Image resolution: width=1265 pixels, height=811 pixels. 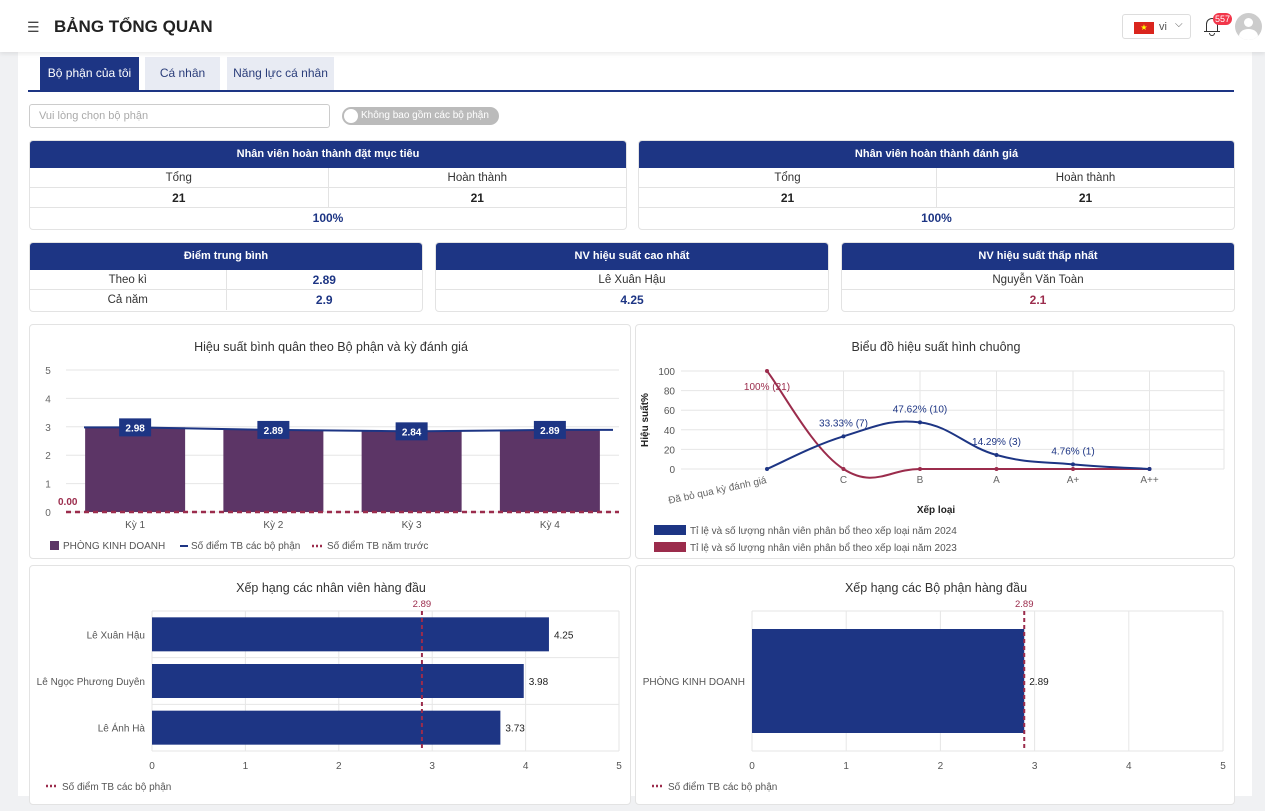 What do you see at coordinates (1258, 424) in the screenshot?
I see `page-scrollbar` at bounding box center [1258, 424].